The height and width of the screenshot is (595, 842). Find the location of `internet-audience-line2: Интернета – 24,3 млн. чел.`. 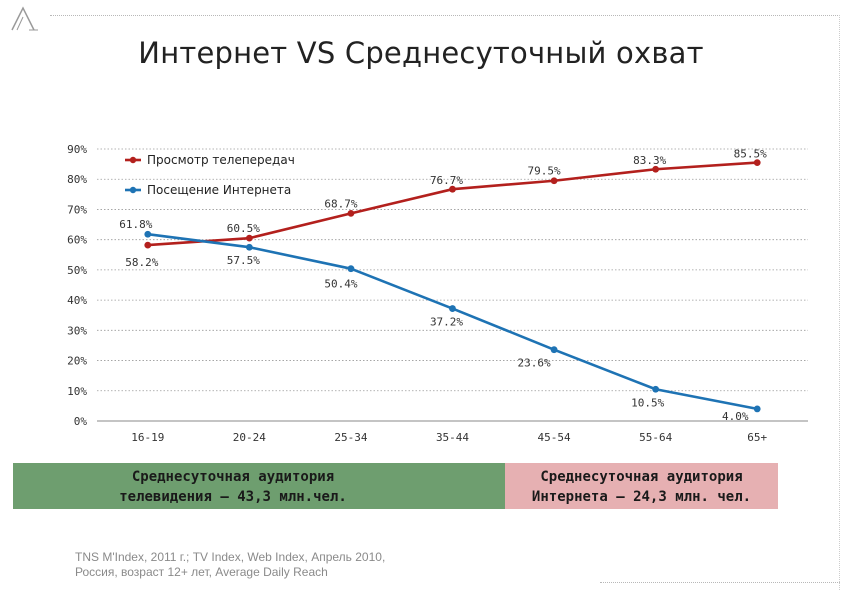

internet-audience-line2: Интернета – 24,3 млн. чел. is located at coordinates (641, 497).